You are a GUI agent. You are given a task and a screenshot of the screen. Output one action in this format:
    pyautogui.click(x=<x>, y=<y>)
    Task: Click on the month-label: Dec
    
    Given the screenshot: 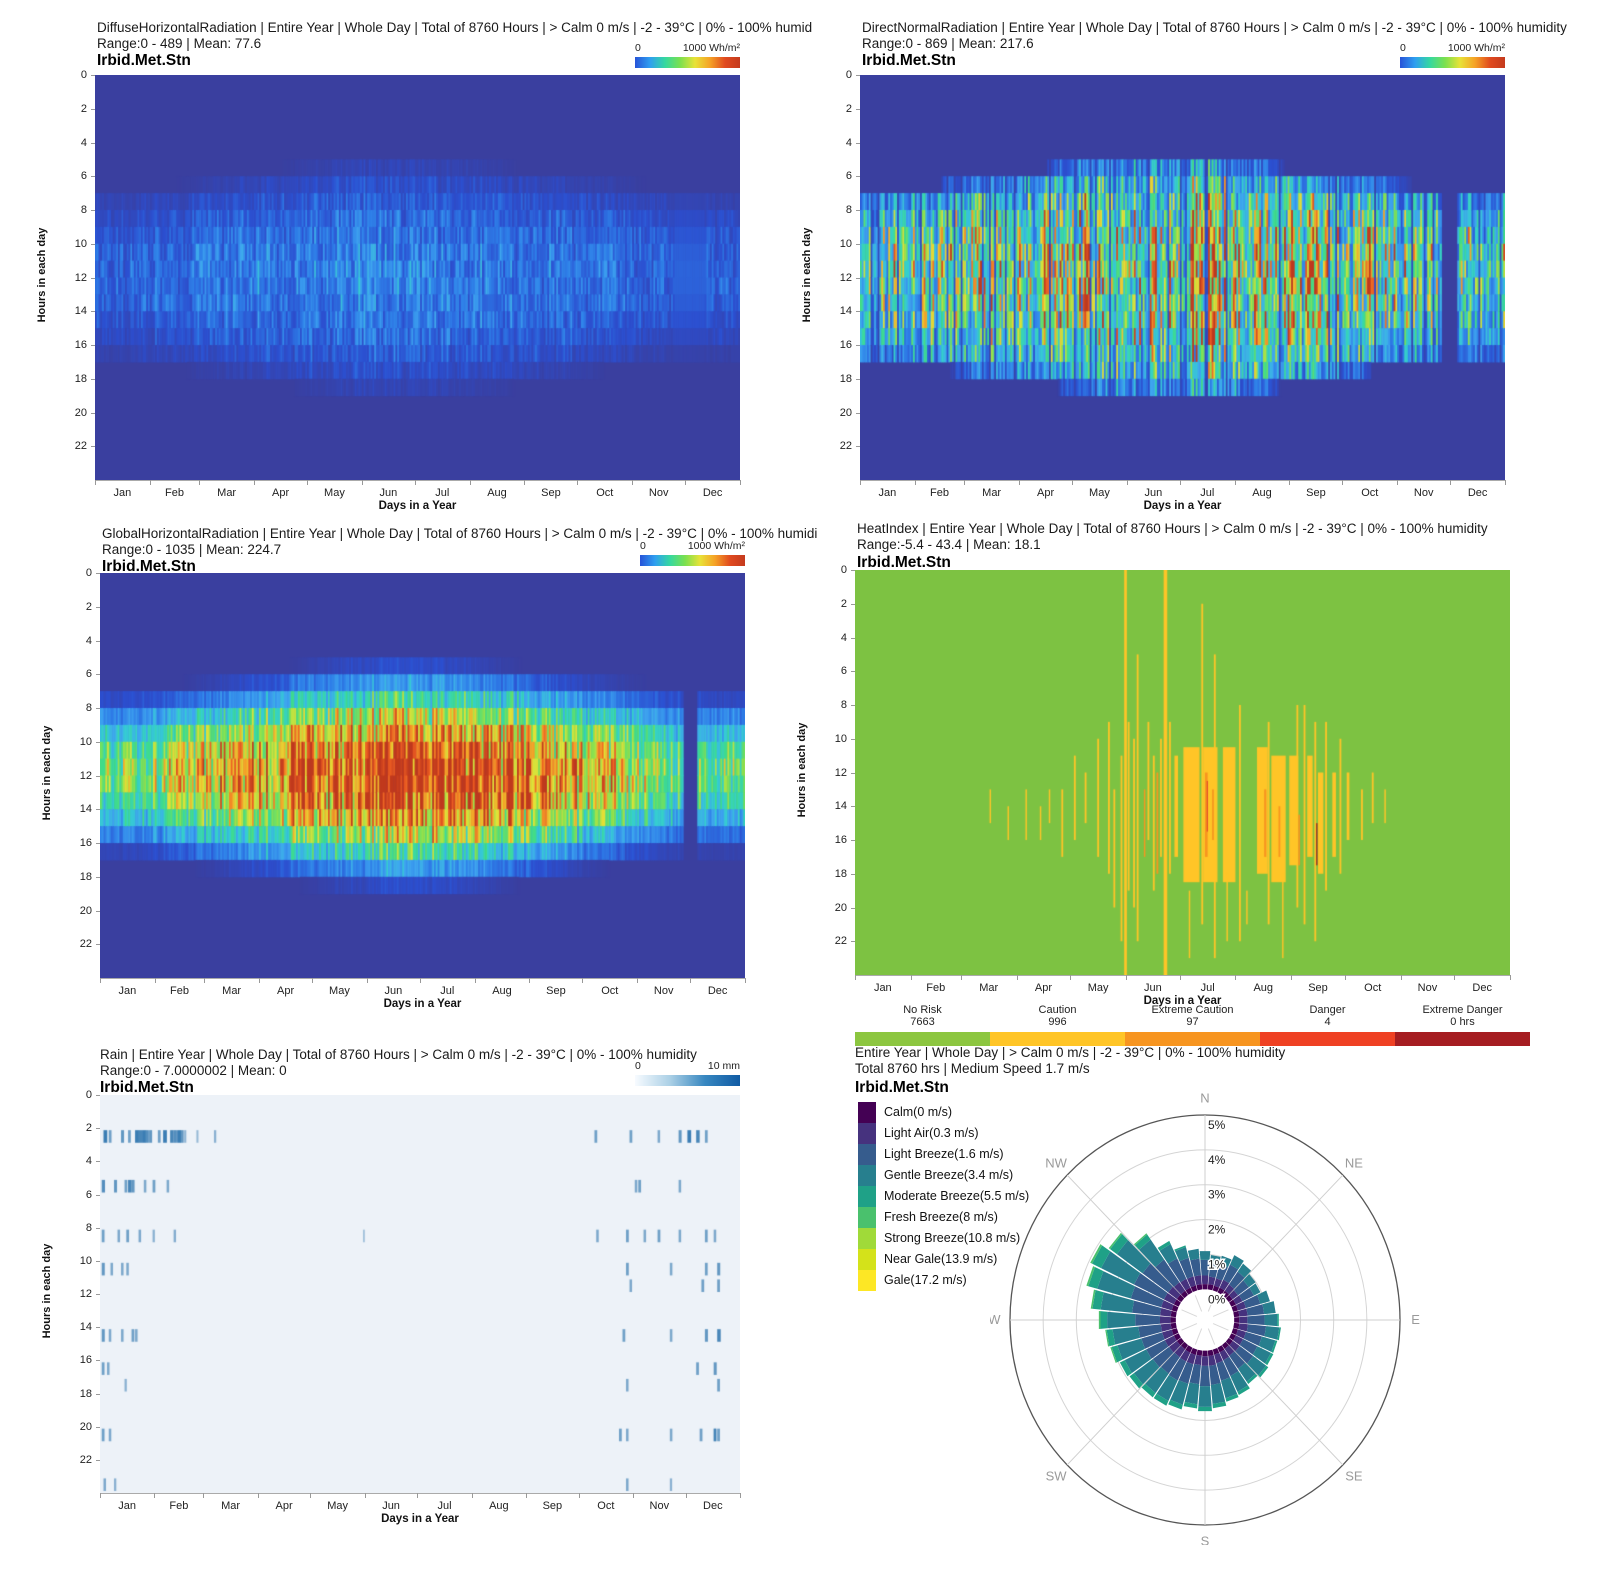 What is the action you would take?
    pyautogui.click(x=1482, y=988)
    